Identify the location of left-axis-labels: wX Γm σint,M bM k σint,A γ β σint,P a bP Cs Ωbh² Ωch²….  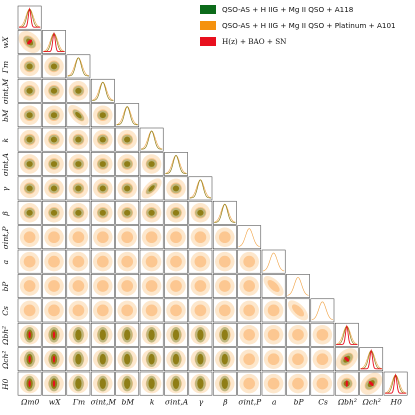
(5, 213).